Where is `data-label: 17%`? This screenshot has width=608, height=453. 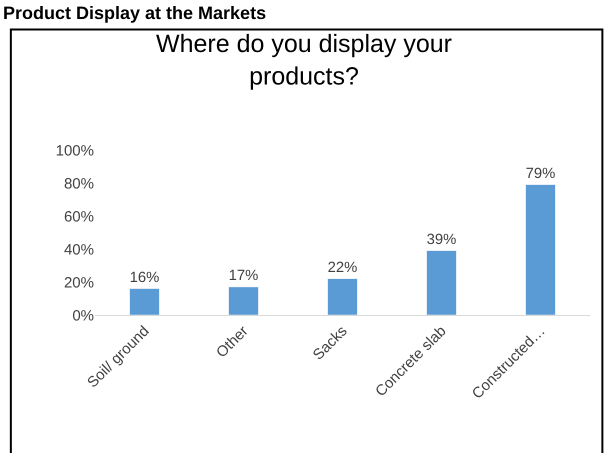
data-label: 17% is located at coordinates (243, 276).